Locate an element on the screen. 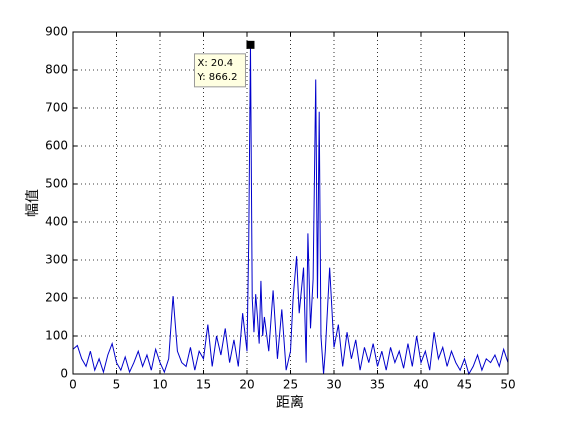 The width and height of the screenshot is (561, 424). data-tip-label: Y: 866.2 is located at coordinates (216, 77).